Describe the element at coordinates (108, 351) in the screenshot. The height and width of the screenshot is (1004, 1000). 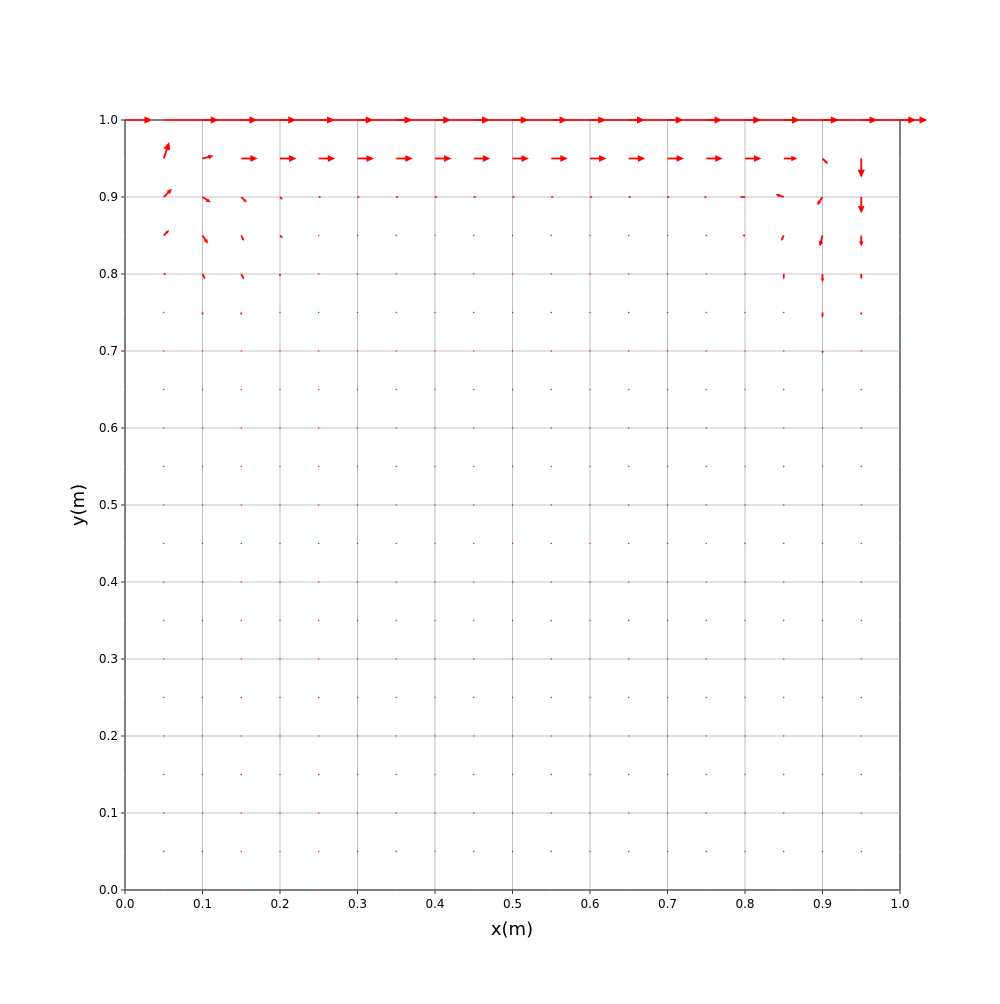
I see `y-tick-label: 0.7` at that location.